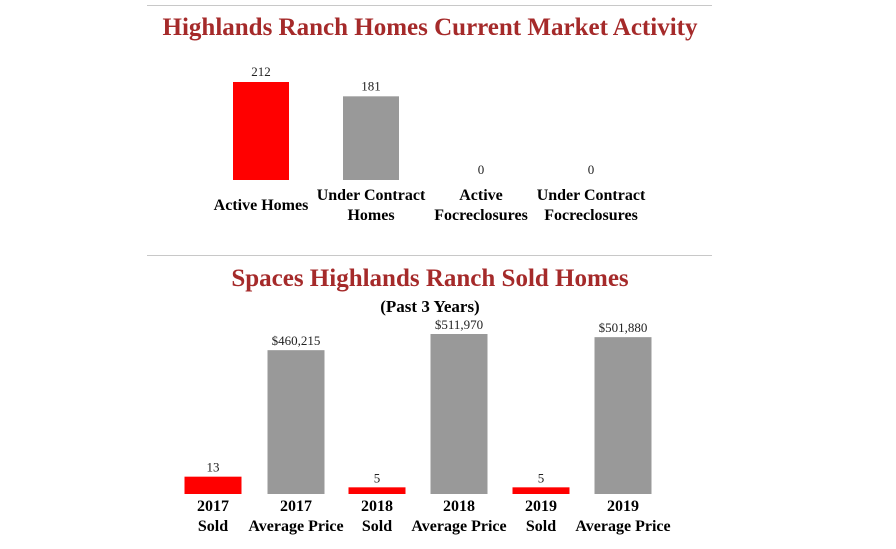 The height and width of the screenshot is (549, 896). Describe the element at coordinates (296, 340) in the screenshot. I see `bar-value-label: $460,215` at that location.